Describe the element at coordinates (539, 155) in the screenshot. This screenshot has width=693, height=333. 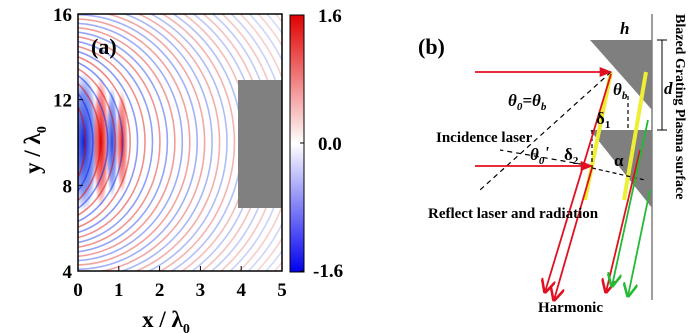
I see `theta0-prime-label: θ0'` at that location.